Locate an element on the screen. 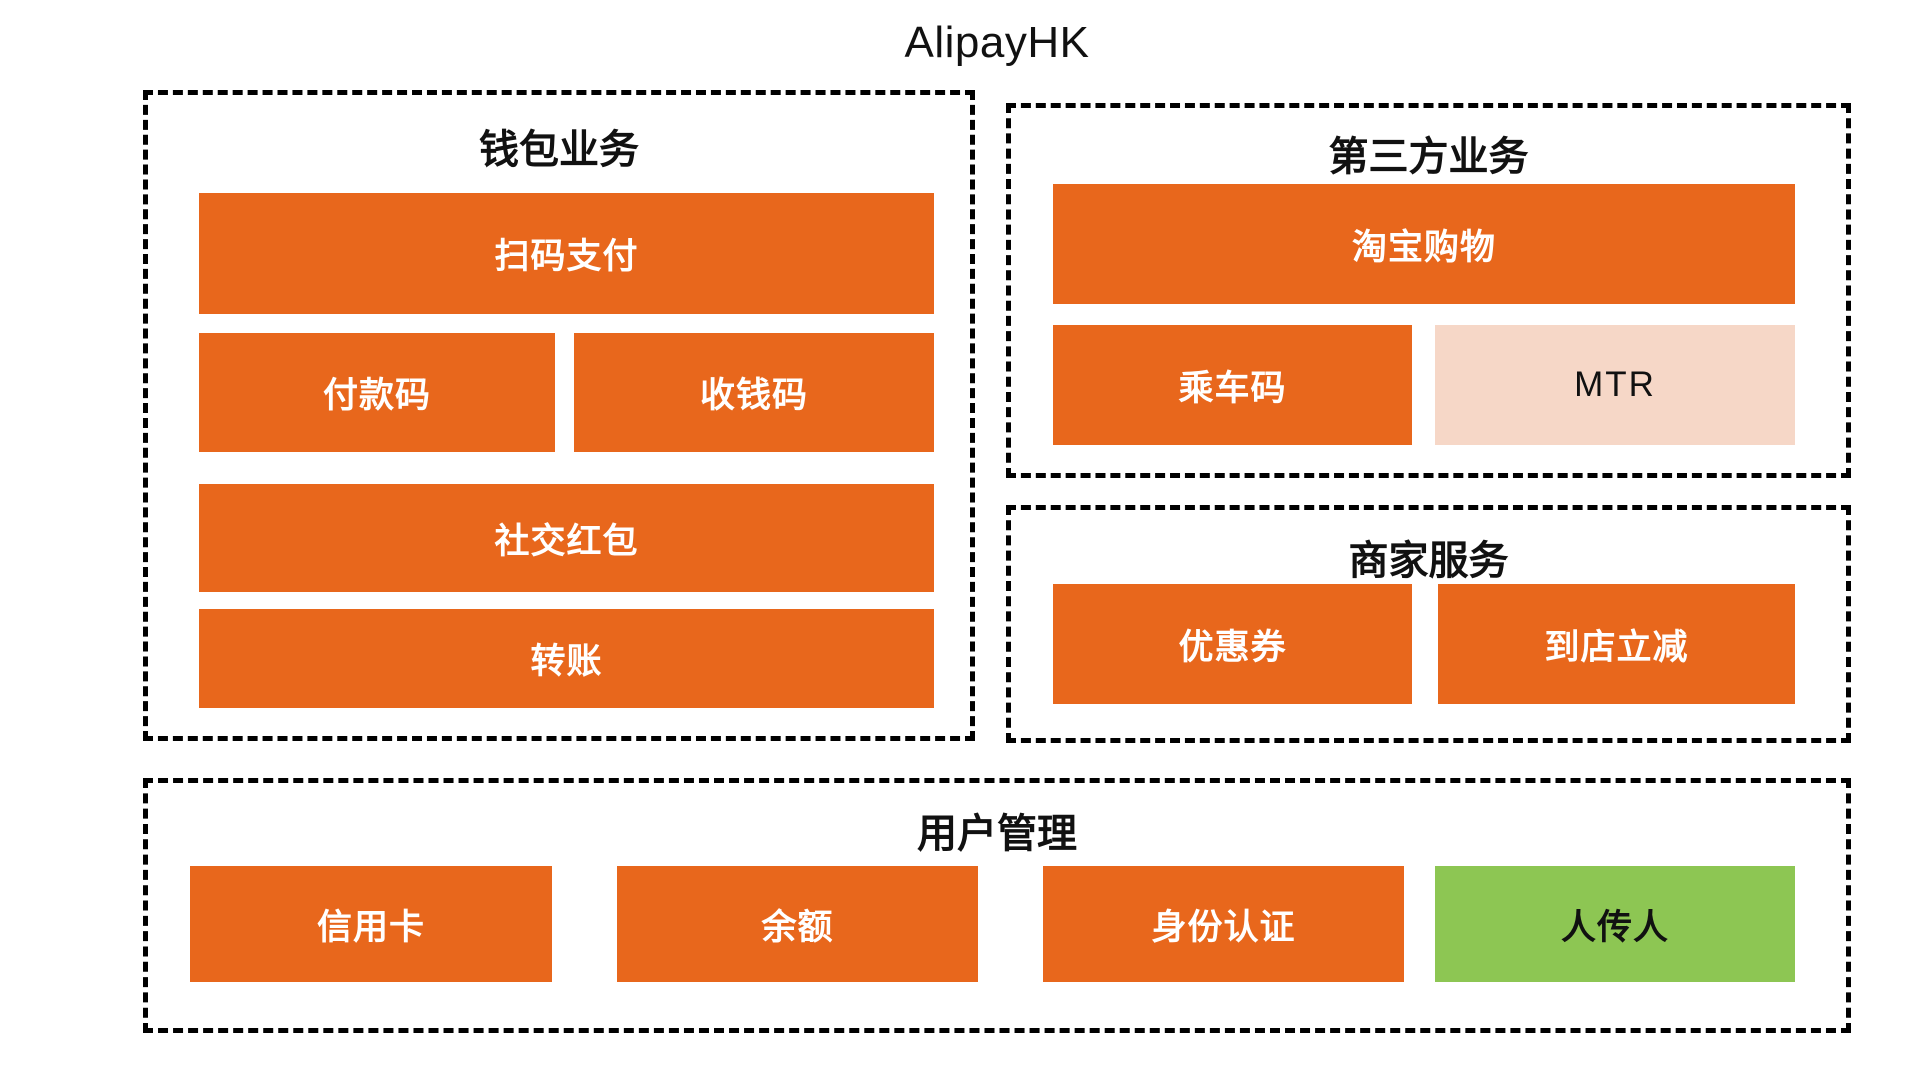 Image resolution: width=1920 pixels, height=1080 pixels. diagram-title: AlipayHK is located at coordinates (997, 42).